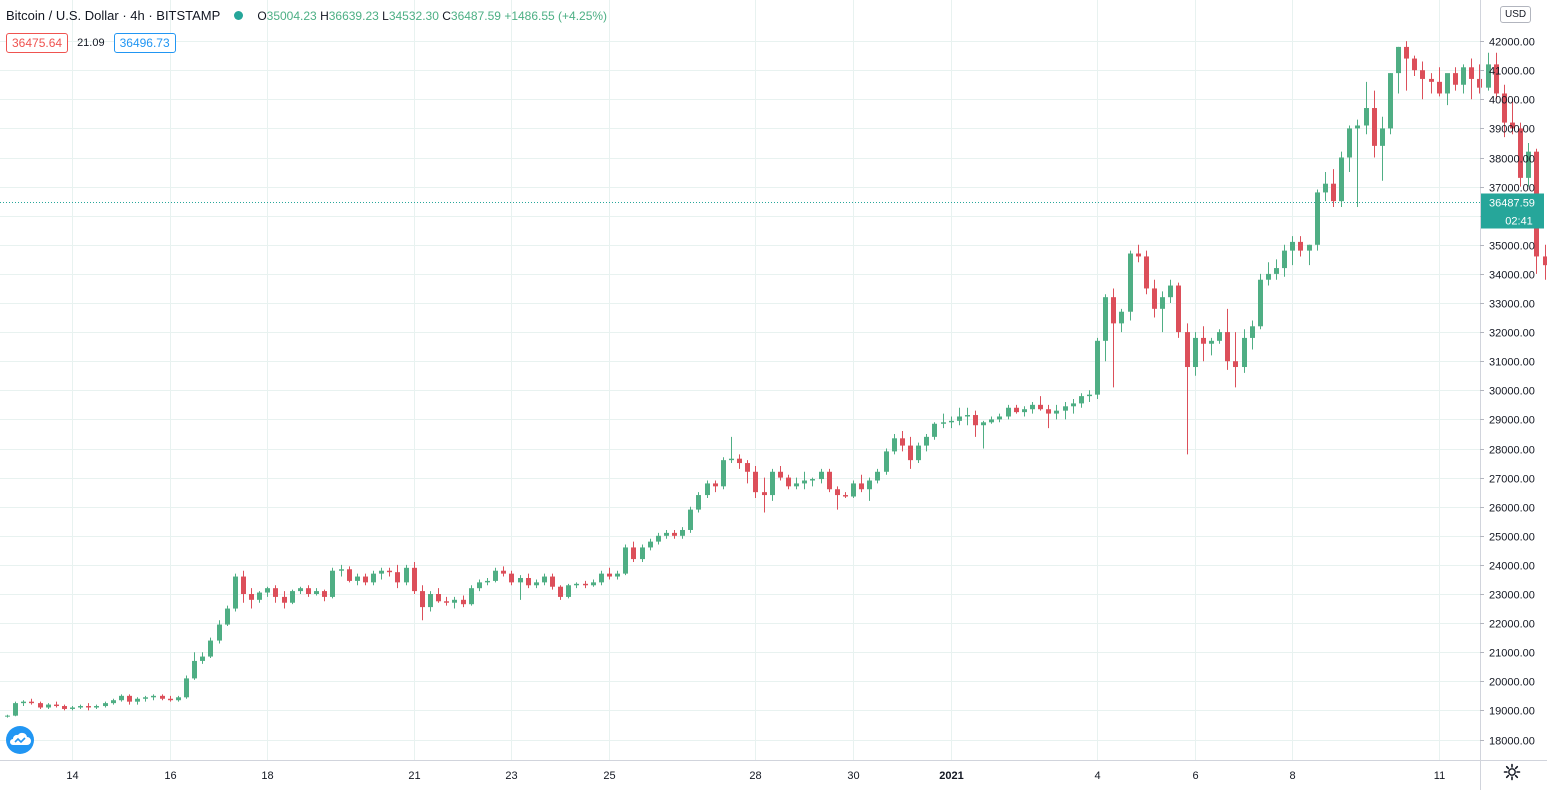  Describe the element at coordinates (1512, 451) in the screenshot. I see `y-tick-label: 28000.00` at that location.